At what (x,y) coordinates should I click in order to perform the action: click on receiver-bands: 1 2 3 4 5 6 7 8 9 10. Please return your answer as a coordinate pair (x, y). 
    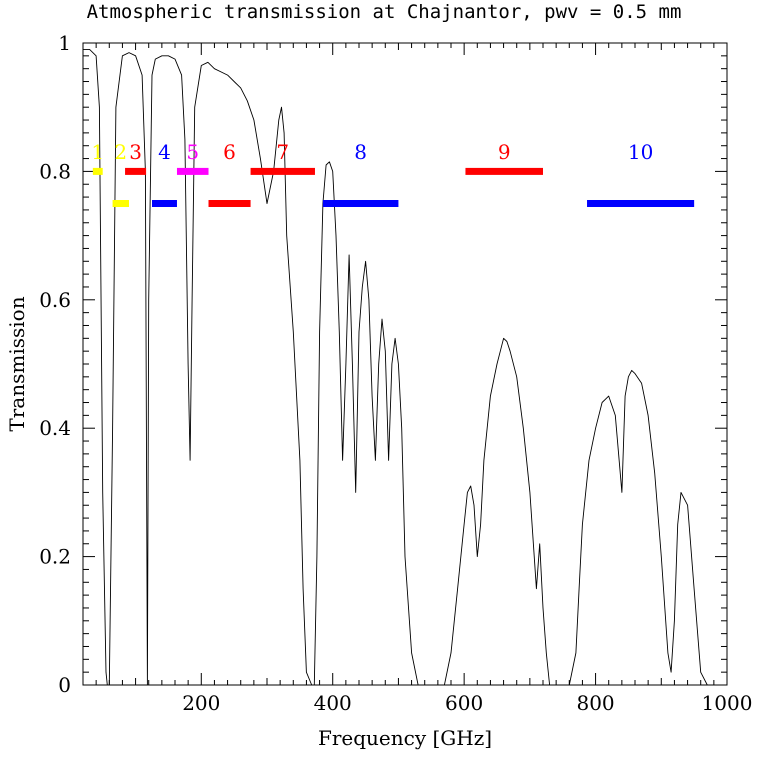
    Looking at the image, I should click on (393, 173).